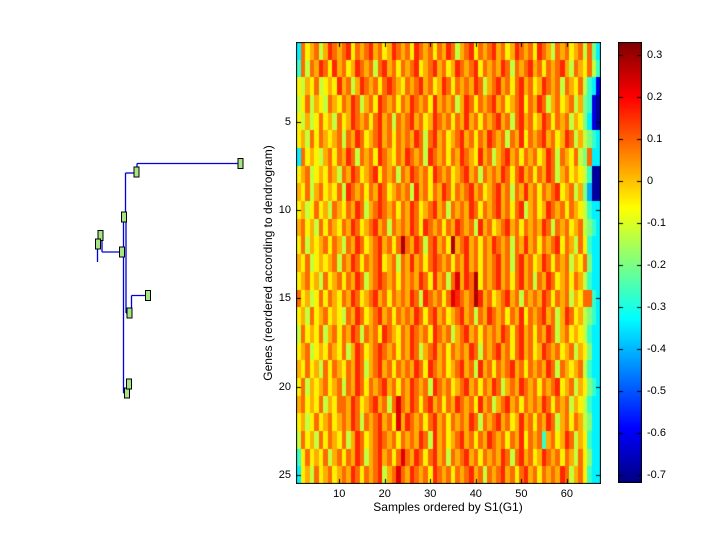  What do you see at coordinates (284, 475) in the screenshot?
I see `y-tick-label: 25` at bounding box center [284, 475].